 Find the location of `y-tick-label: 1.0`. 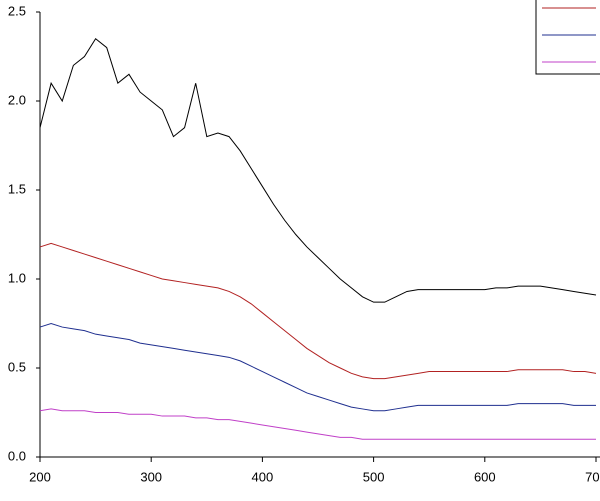

y-tick-label: 1.0 is located at coordinates (17, 277).